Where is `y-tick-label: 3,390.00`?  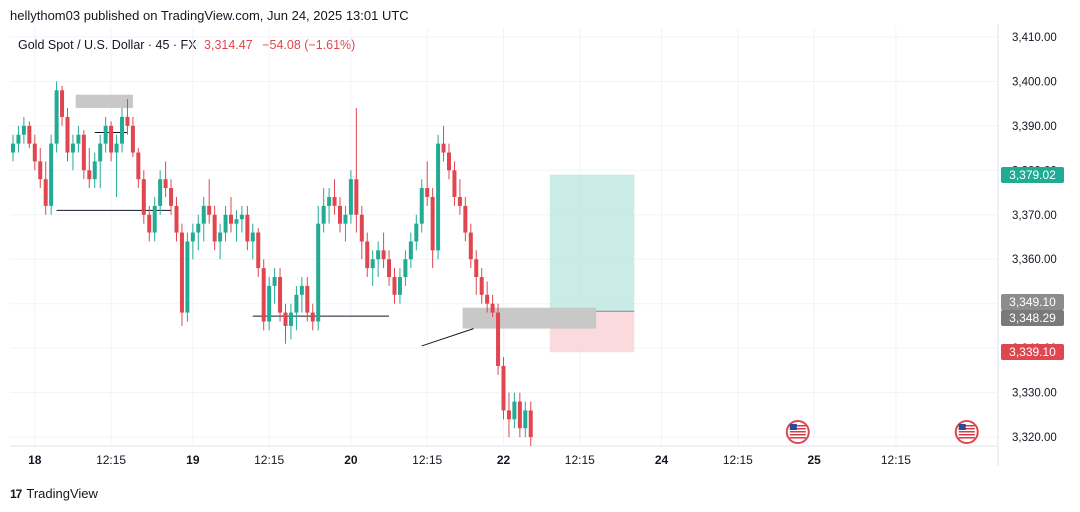
y-tick-label: 3,390.00 is located at coordinates (1034, 127).